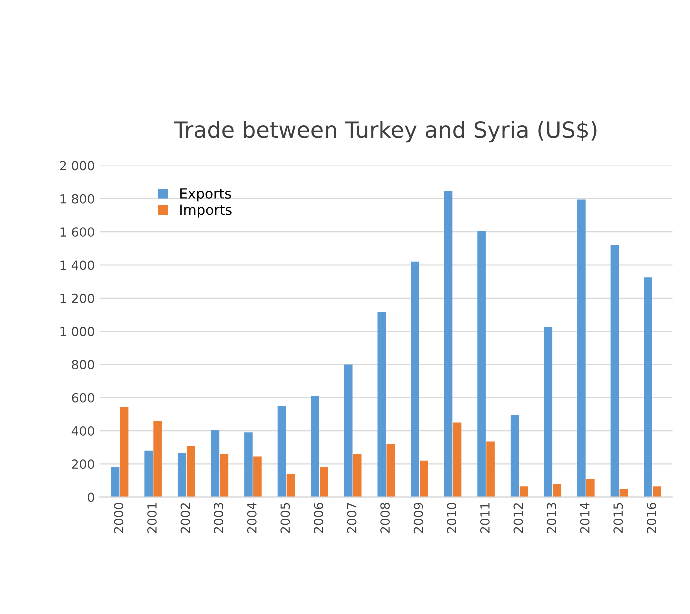  Describe the element at coordinates (152, 518) in the screenshot. I see `x-tick-label: 2001` at that location.